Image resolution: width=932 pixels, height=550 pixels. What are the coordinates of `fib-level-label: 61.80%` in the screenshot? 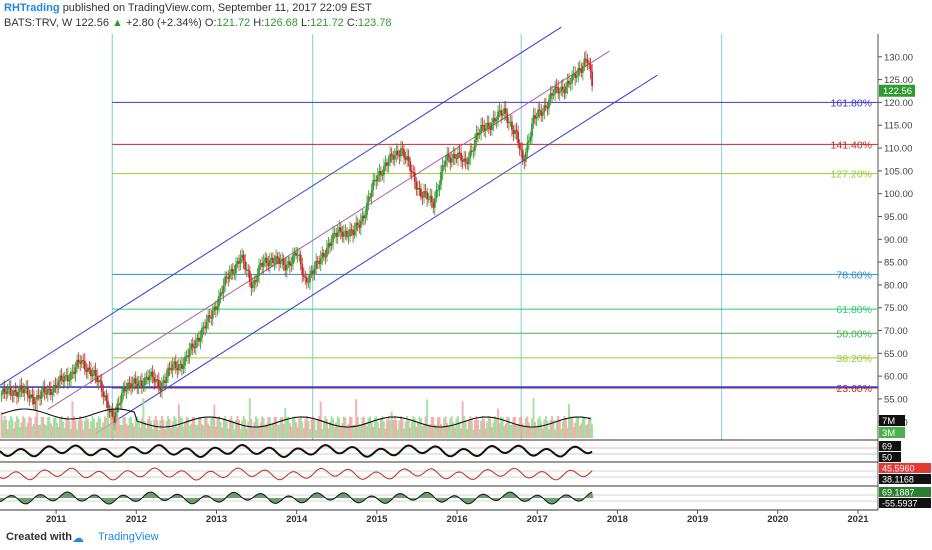 It's located at (854, 310).